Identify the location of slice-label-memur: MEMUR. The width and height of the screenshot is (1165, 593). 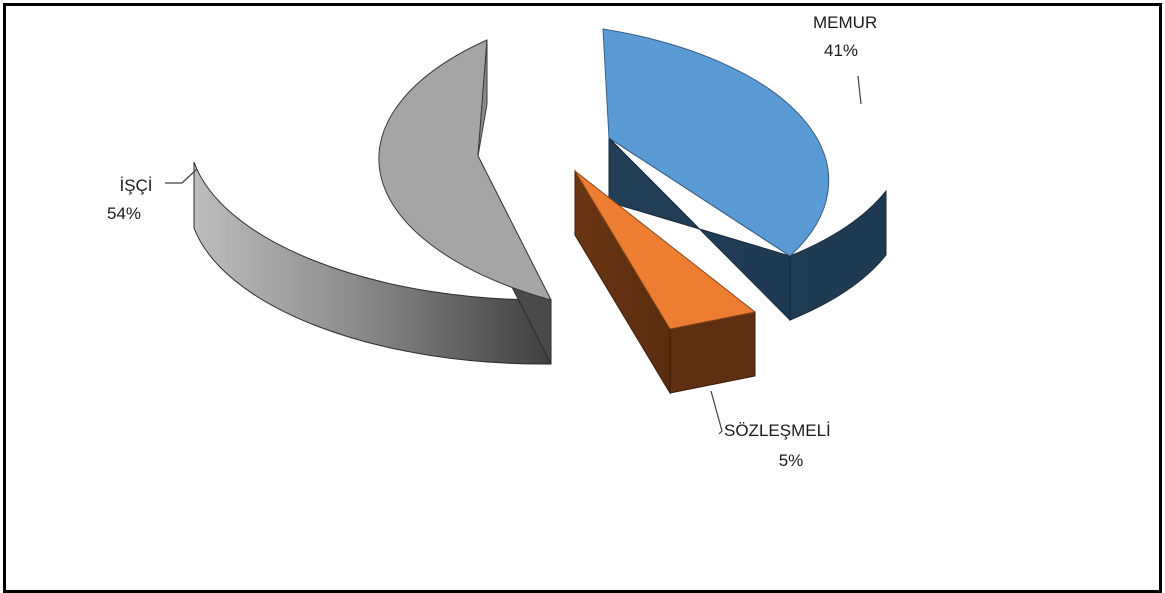
(845, 22).